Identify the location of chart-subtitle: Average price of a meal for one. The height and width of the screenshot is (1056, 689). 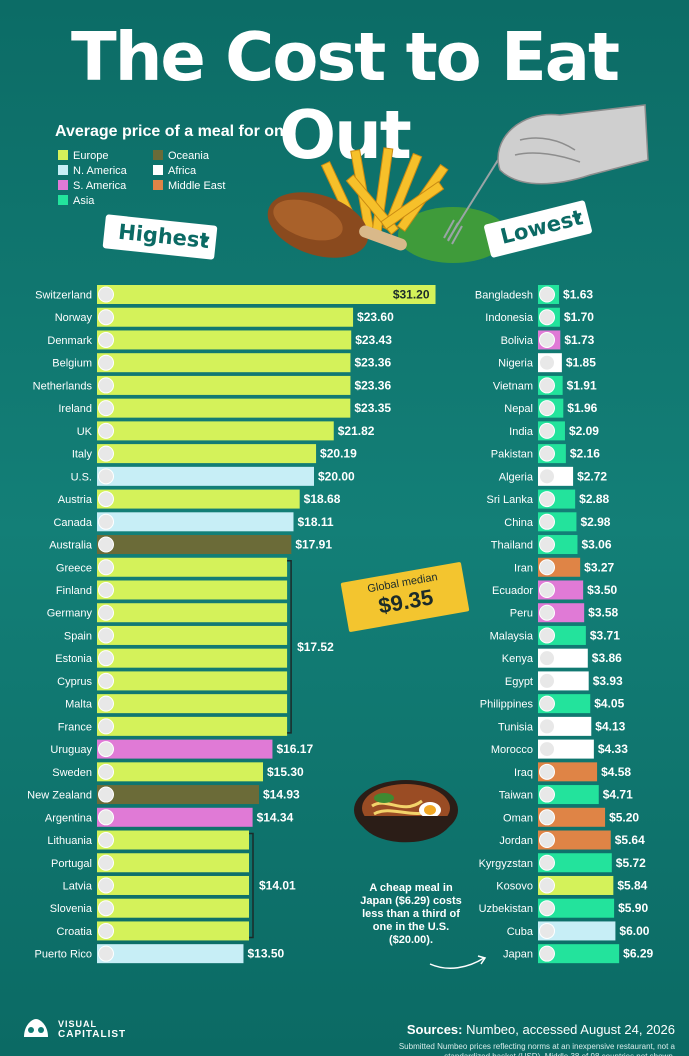
(174, 131).